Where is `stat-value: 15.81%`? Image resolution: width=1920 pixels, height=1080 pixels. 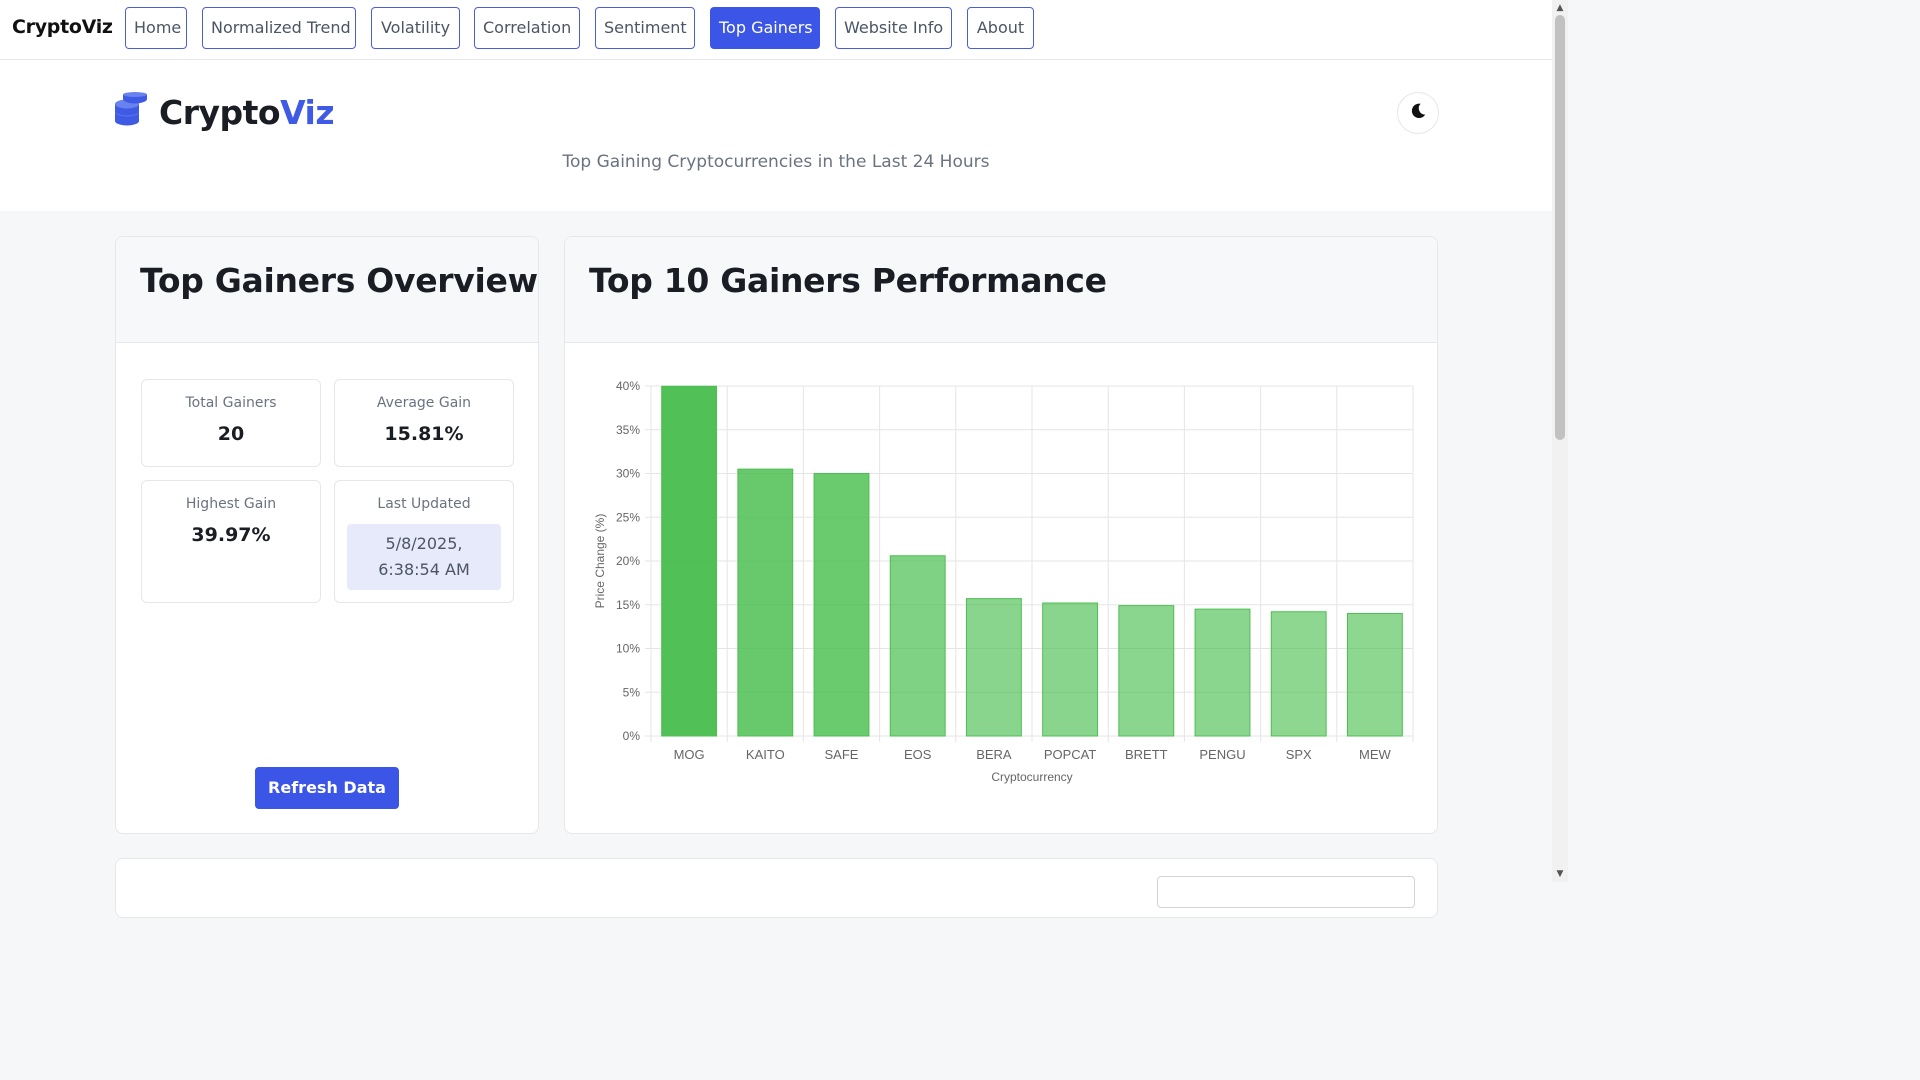 stat-value: 15.81% is located at coordinates (424, 434).